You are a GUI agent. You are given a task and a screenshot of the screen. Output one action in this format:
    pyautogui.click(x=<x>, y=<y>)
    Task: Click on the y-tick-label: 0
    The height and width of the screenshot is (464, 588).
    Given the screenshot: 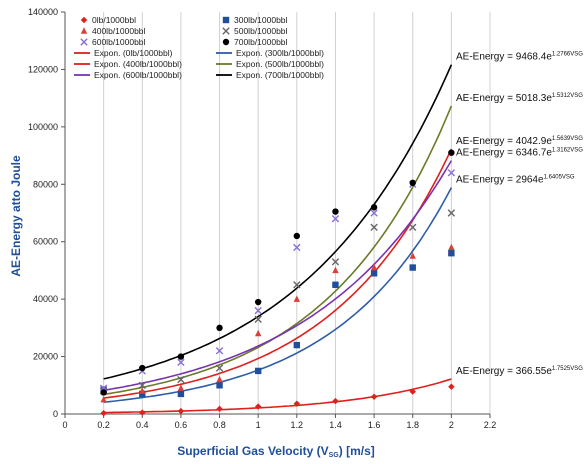 What is the action you would take?
    pyautogui.click(x=55, y=414)
    